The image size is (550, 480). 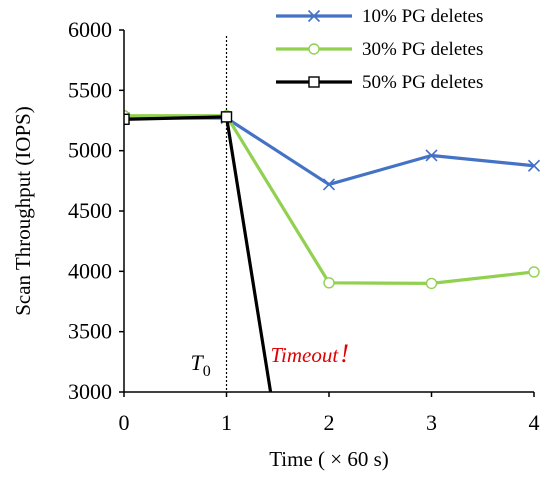 I want to click on y-tick-label: 3500, so click(x=90, y=331).